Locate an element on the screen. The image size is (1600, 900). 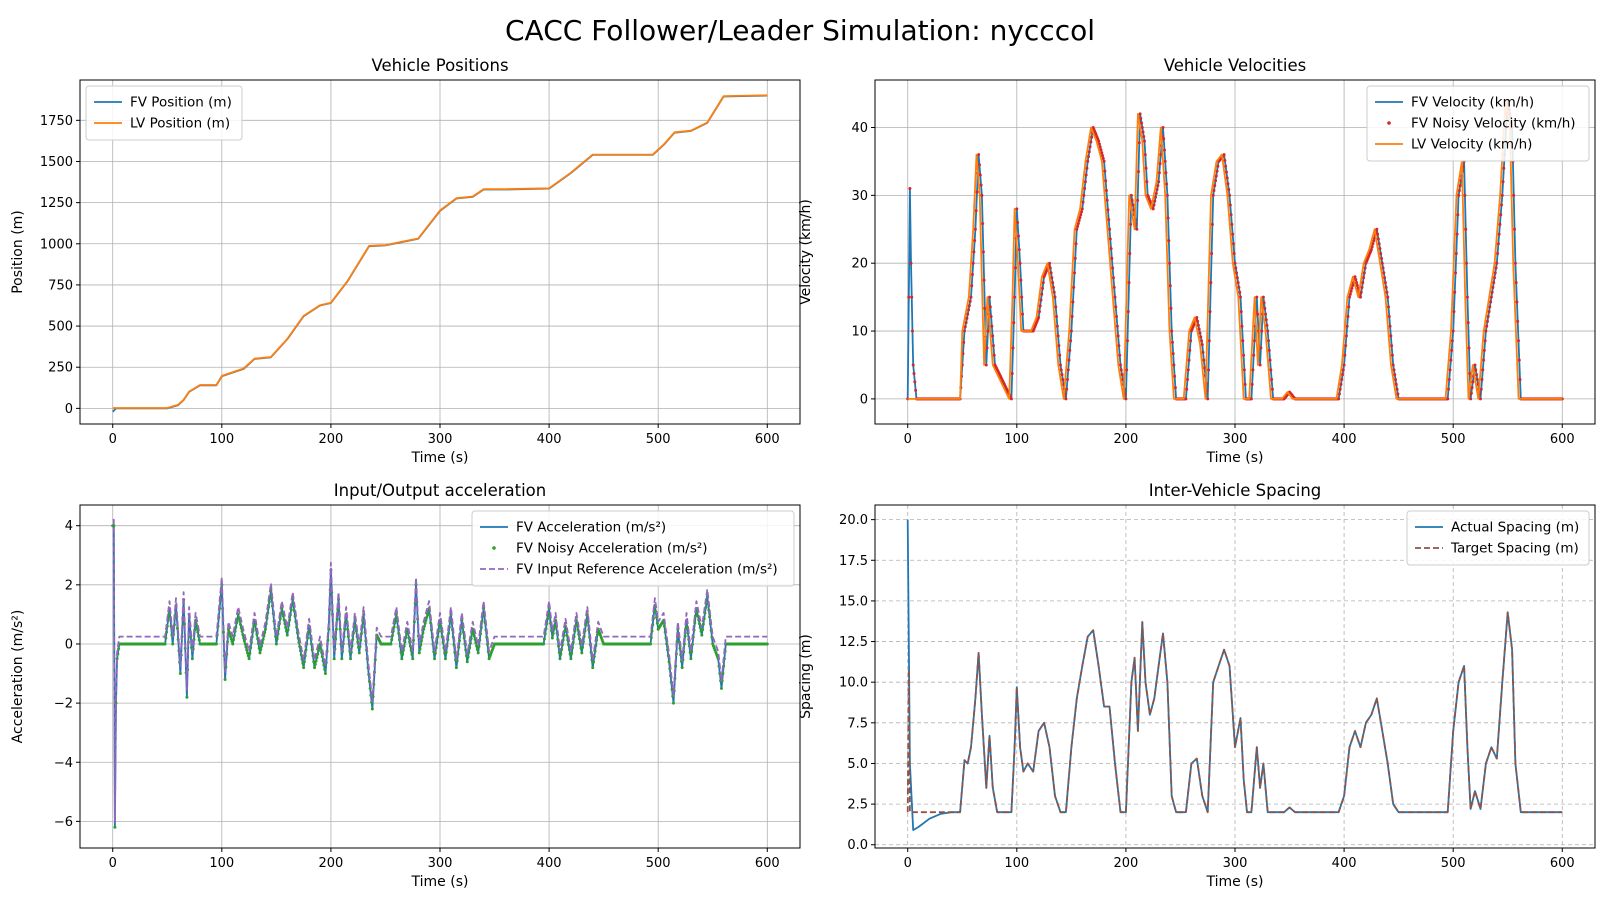
y-tick-label: 20 is located at coordinates (859, 264).